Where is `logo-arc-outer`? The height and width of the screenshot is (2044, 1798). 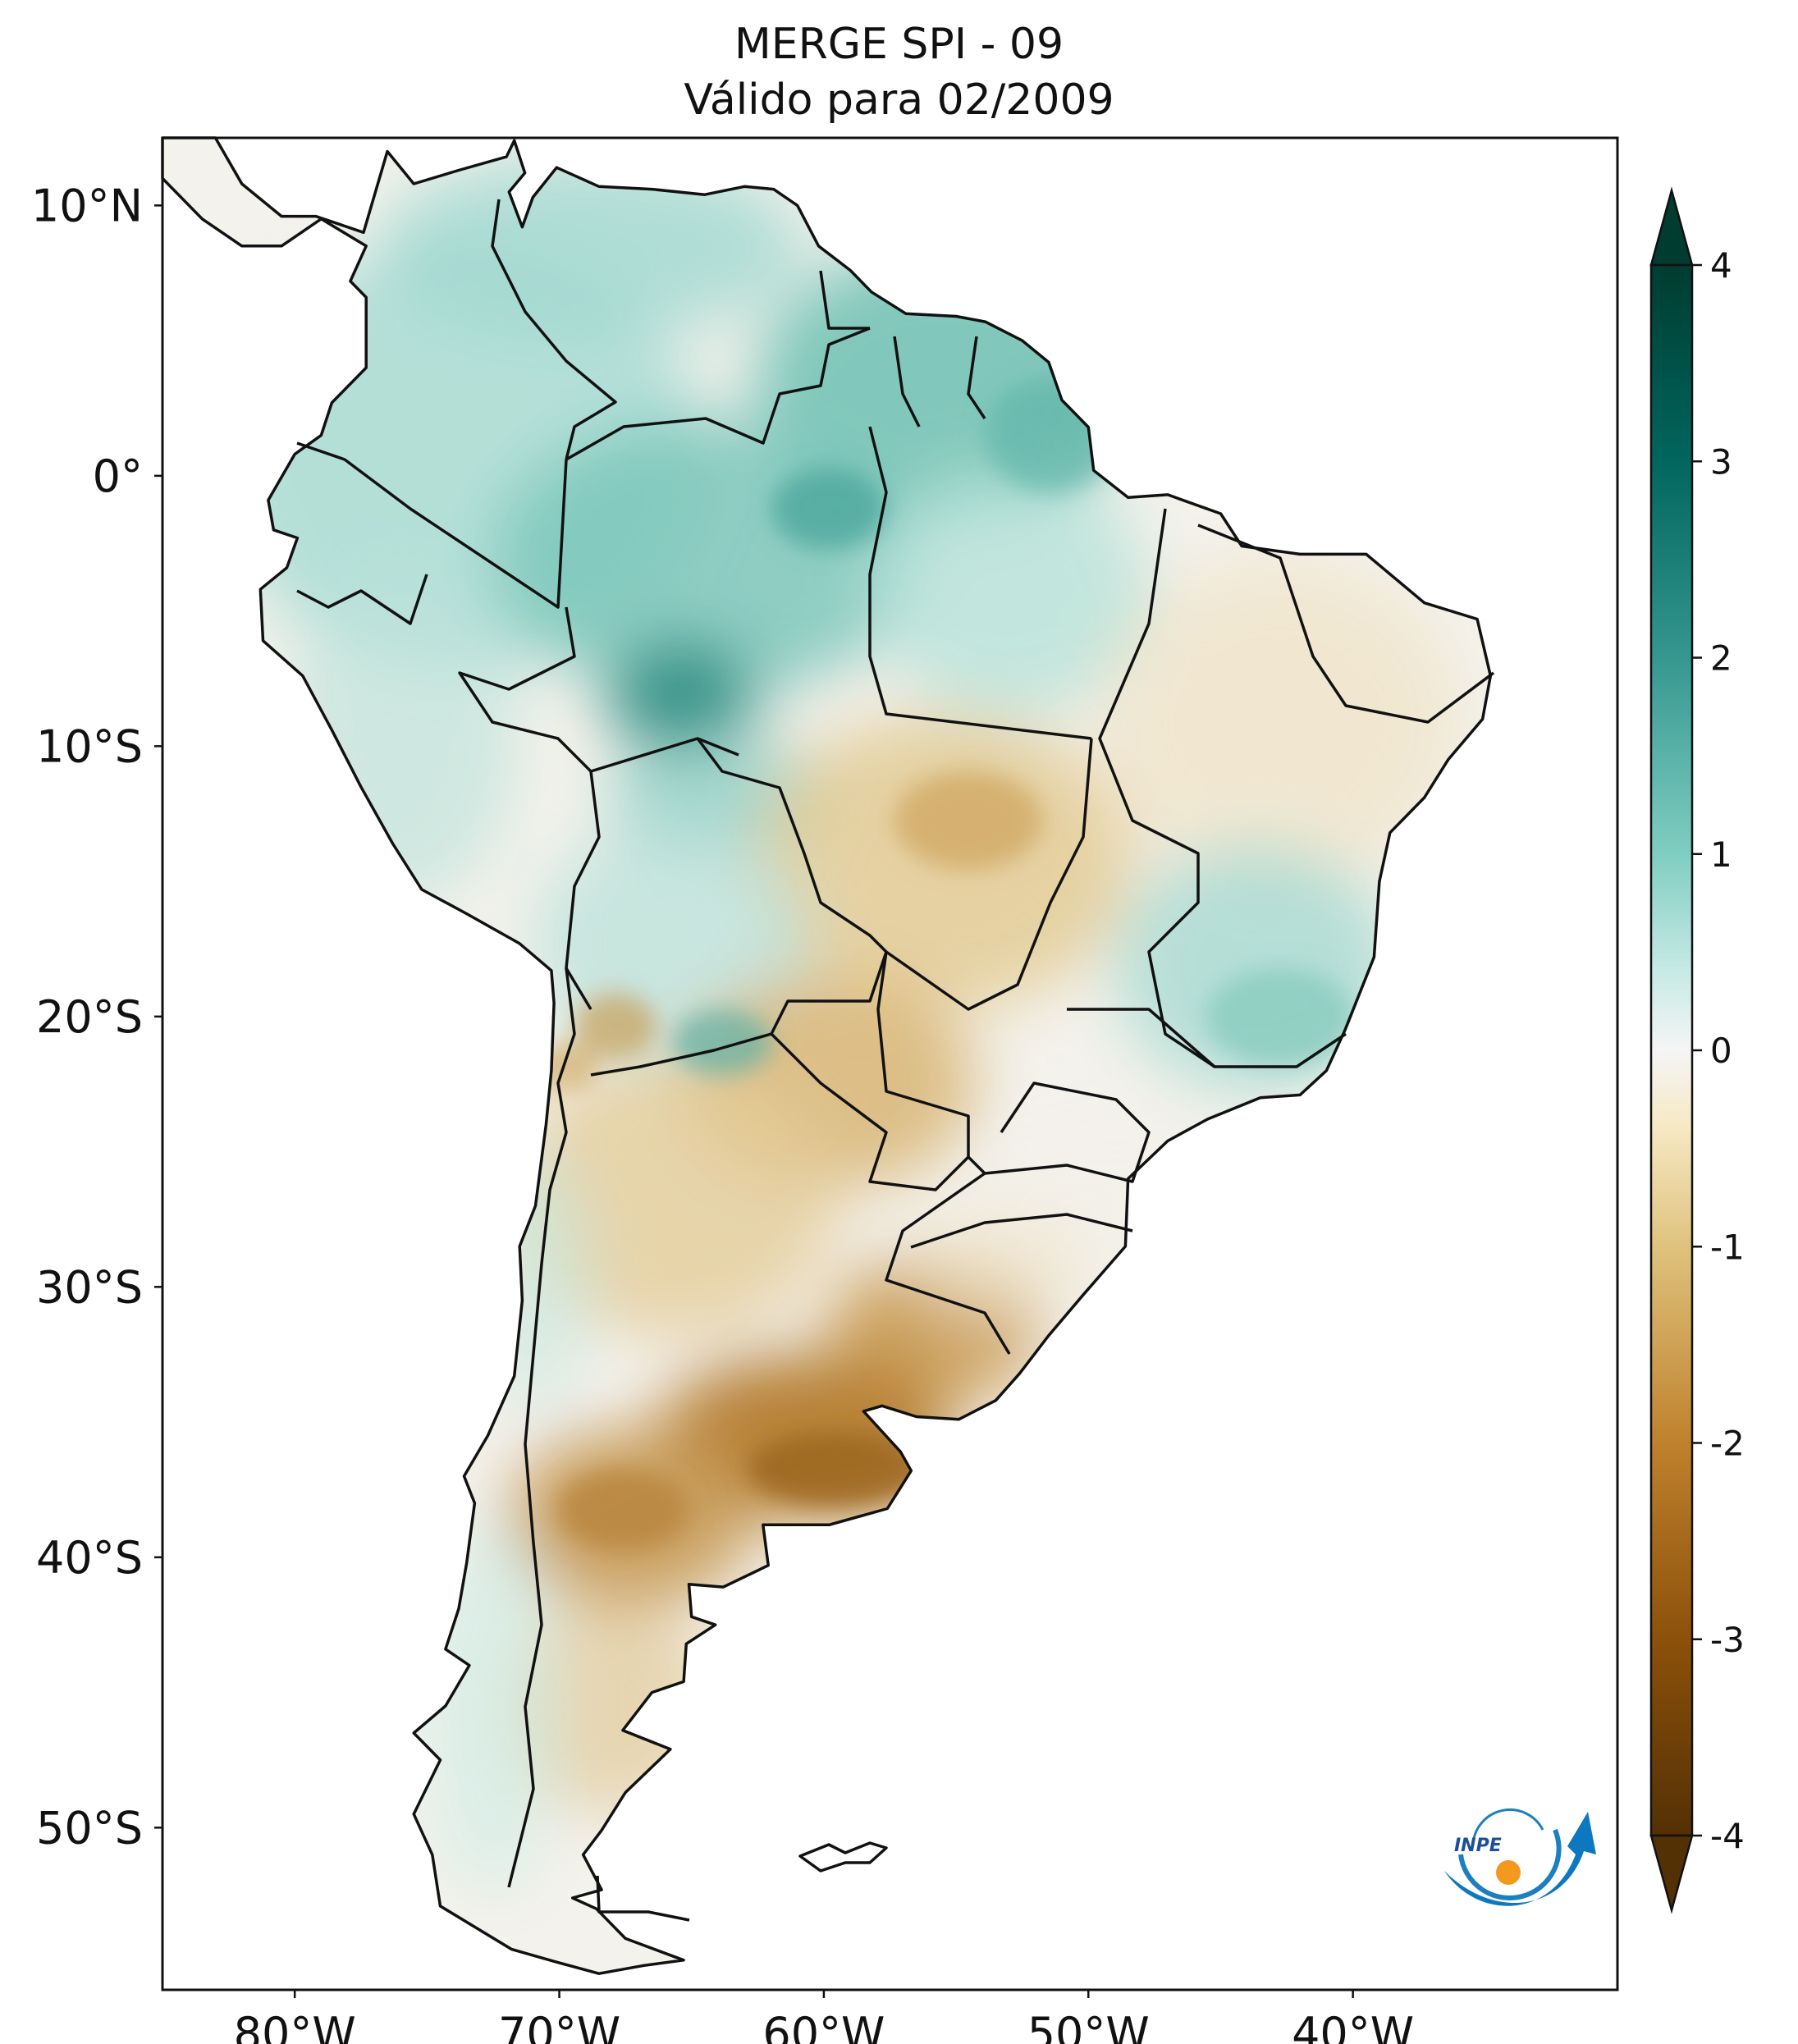
logo-arc-outer is located at coordinates (1510, 1864).